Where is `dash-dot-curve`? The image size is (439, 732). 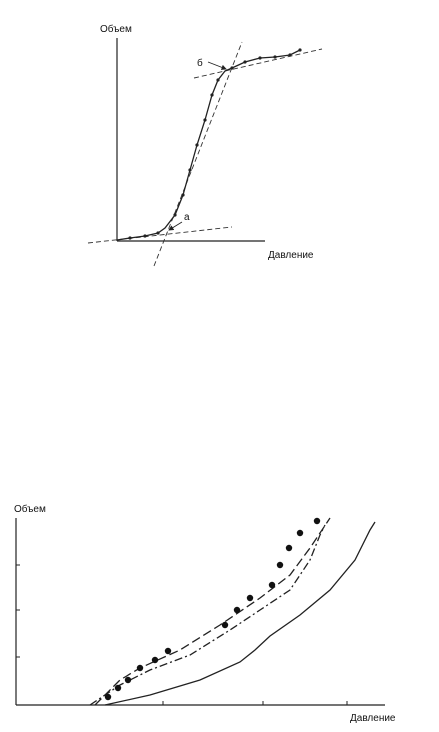 dash-dot-curve is located at coordinates (207, 615).